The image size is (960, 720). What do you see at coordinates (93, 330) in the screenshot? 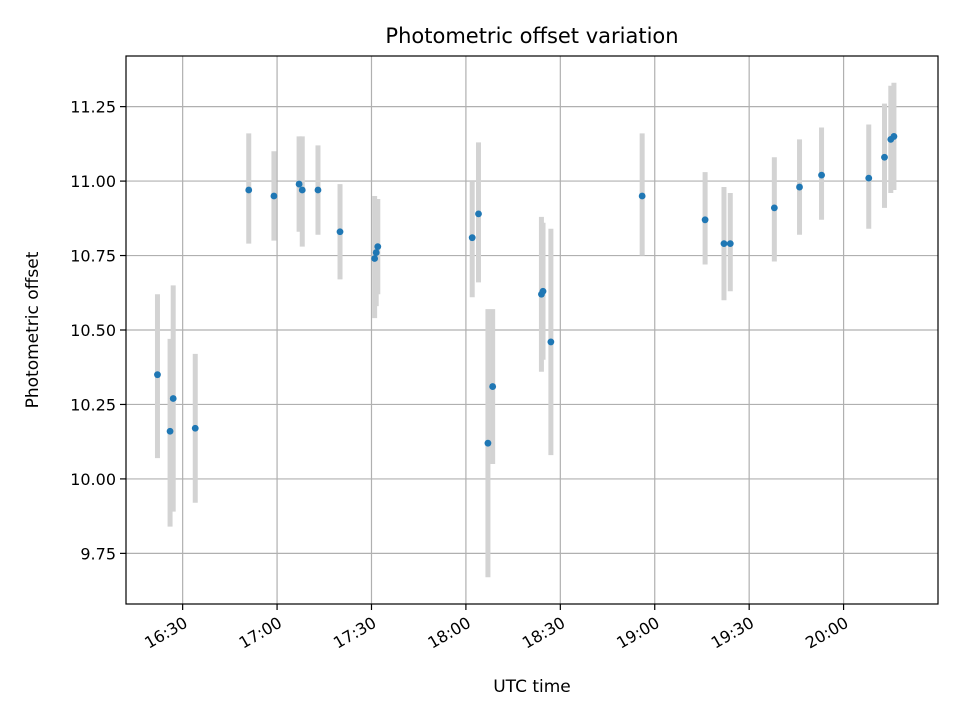
I see `y-tick-label: 10.50` at bounding box center [93, 330].